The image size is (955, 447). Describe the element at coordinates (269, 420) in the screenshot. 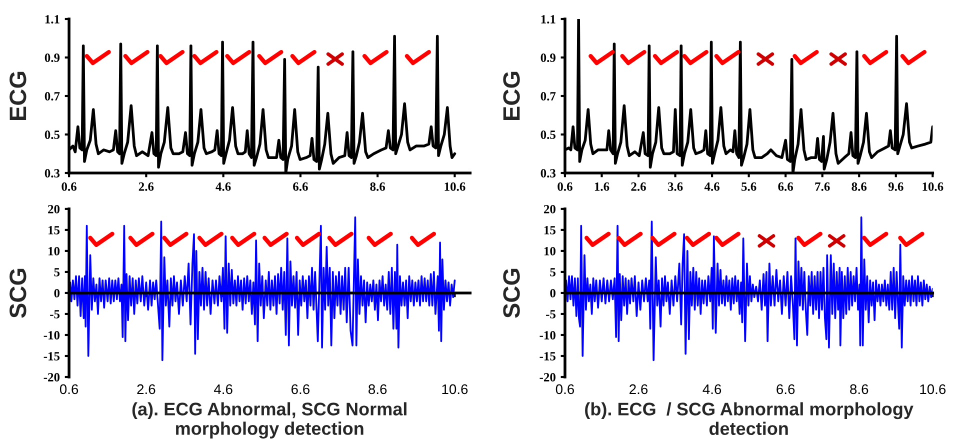

I see `text: (a). ECG Abnormal, SCG Normal morphology detection` at that location.